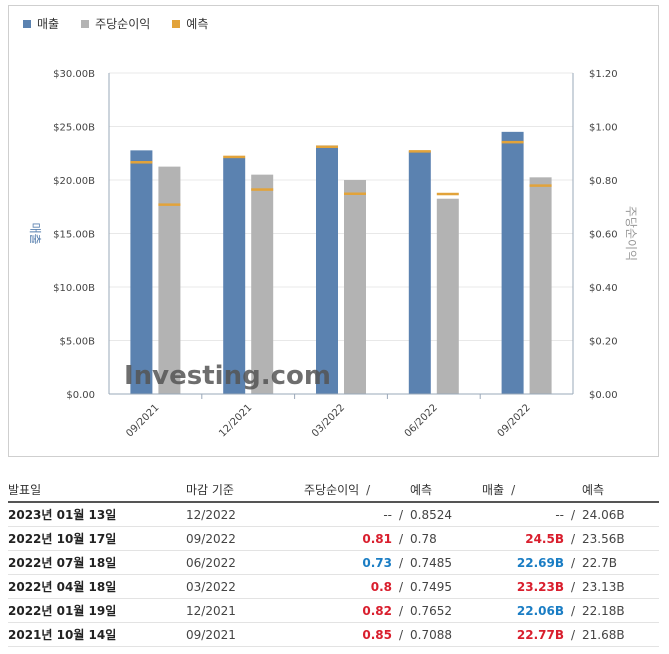 This screenshot has height=654, width=669. I want to click on row-eps-forecast: 0.7088, so click(446, 634).